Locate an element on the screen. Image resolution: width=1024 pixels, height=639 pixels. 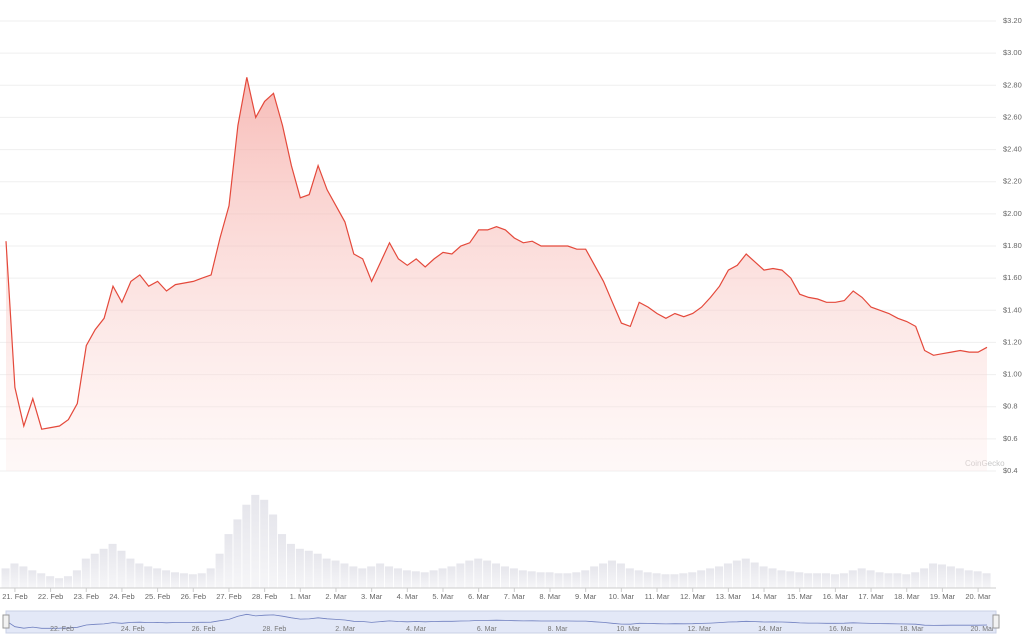
x-tick-label: 20. Mar is located at coordinates (978, 596).